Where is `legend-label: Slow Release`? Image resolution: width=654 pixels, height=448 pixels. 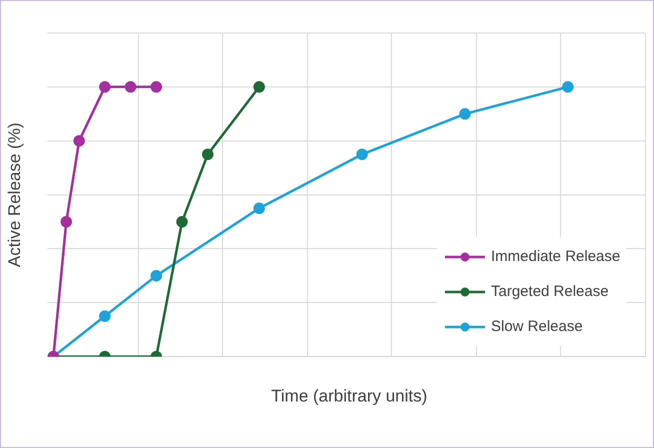
legend-label: Slow Release is located at coordinates (537, 326).